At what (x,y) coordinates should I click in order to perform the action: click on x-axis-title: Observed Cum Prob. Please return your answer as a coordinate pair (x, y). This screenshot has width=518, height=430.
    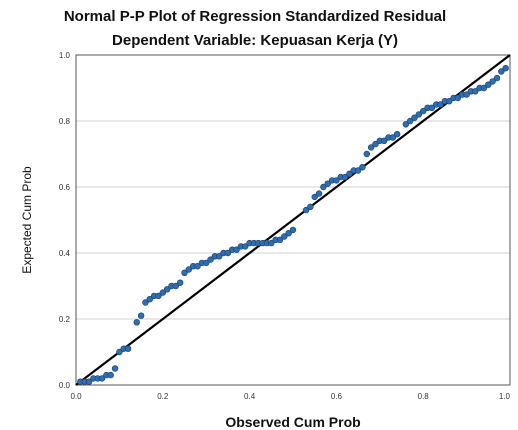
    Looking at the image, I should click on (292, 422).